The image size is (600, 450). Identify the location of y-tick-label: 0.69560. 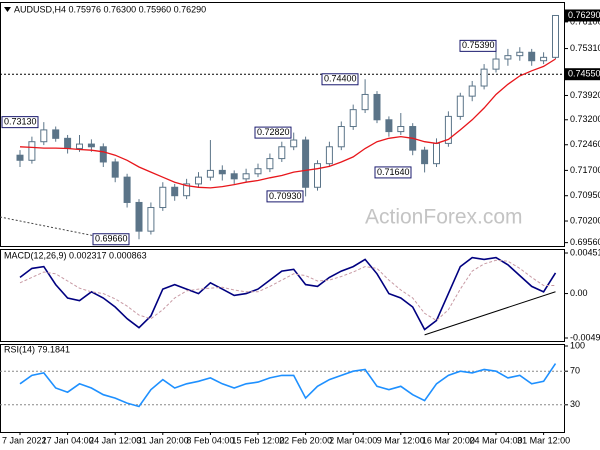
(585, 242).